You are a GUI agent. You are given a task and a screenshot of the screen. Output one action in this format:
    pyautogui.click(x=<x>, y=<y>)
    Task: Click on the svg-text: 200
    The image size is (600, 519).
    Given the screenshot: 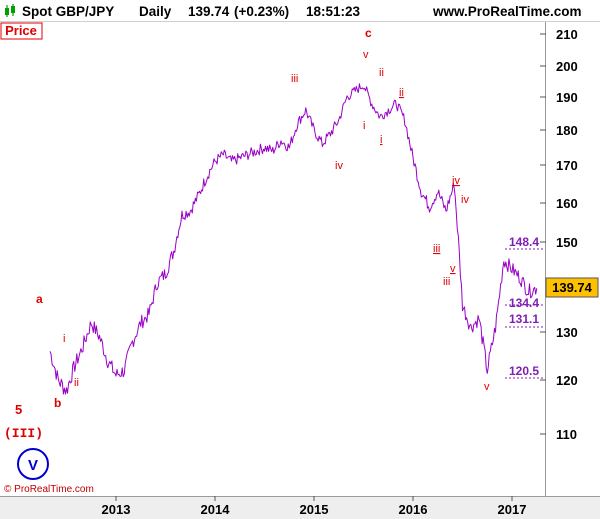 What is the action you would take?
    pyautogui.click(x=567, y=66)
    